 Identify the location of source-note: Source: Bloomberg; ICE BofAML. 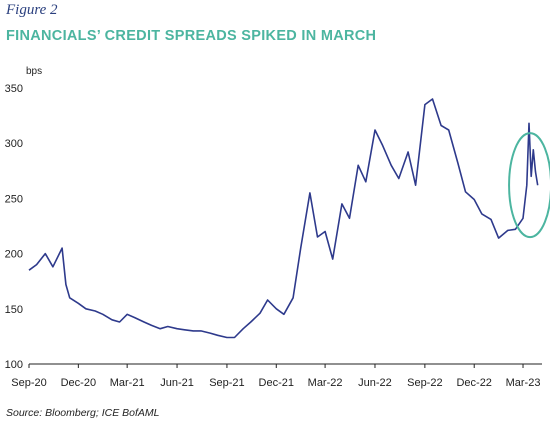
(83, 413).